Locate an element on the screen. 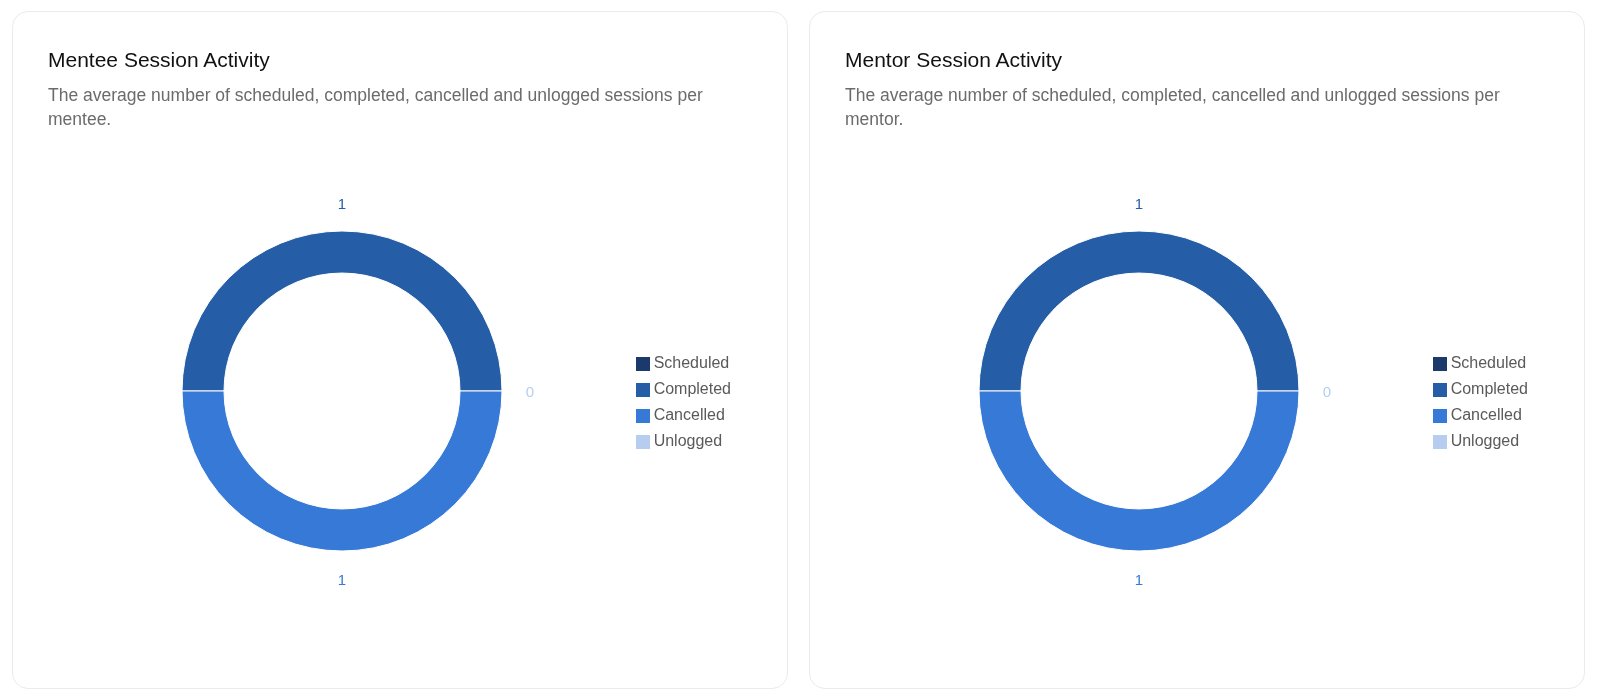 This screenshot has width=1600, height=696. chart-subtitle: The average number of scheduled, completed, cancelled and unlogged sessions per mentor. is located at coordinates (1172, 107).